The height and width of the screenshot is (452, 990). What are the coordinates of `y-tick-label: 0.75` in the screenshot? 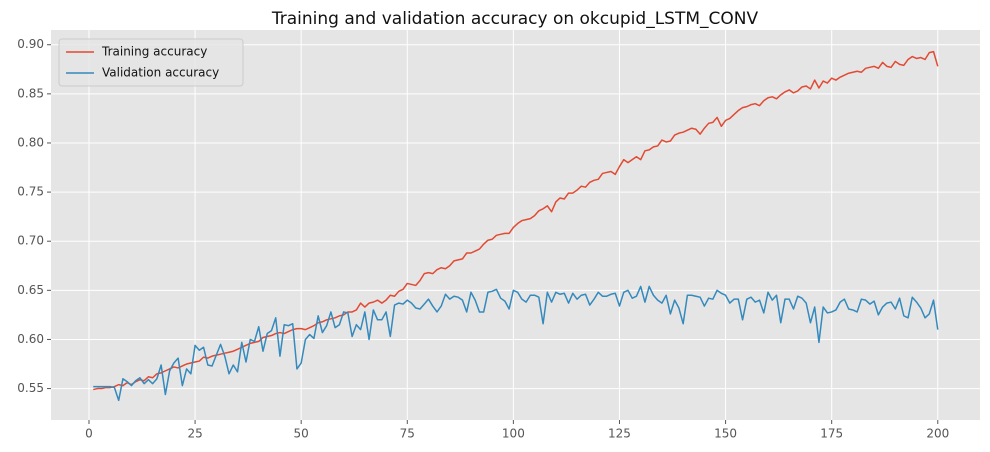 It's located at (30, 192).